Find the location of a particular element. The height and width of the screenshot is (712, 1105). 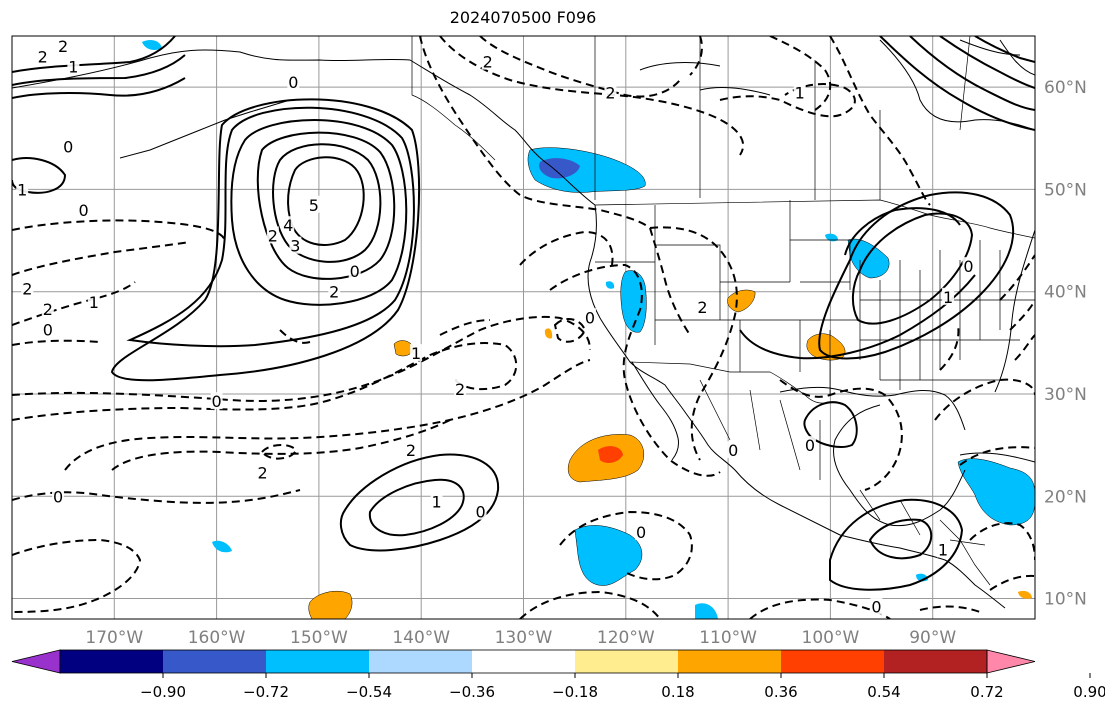

anomaly-orange-small-coast is located at coordinates (548, 333).